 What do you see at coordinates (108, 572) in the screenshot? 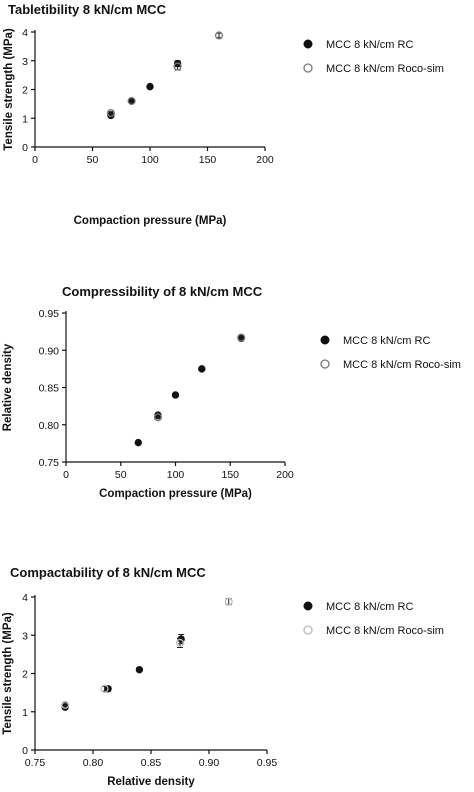
I see `chart-title: Compactability of 8 kN/cm MCC` at bounding box center [108, 572].